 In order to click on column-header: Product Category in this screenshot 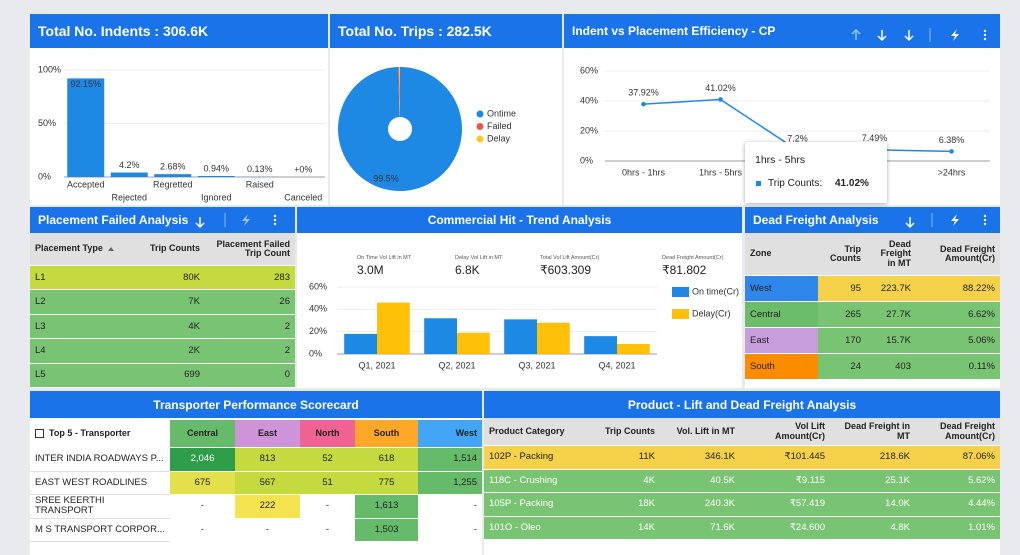, I will do `click(527, 432)`.